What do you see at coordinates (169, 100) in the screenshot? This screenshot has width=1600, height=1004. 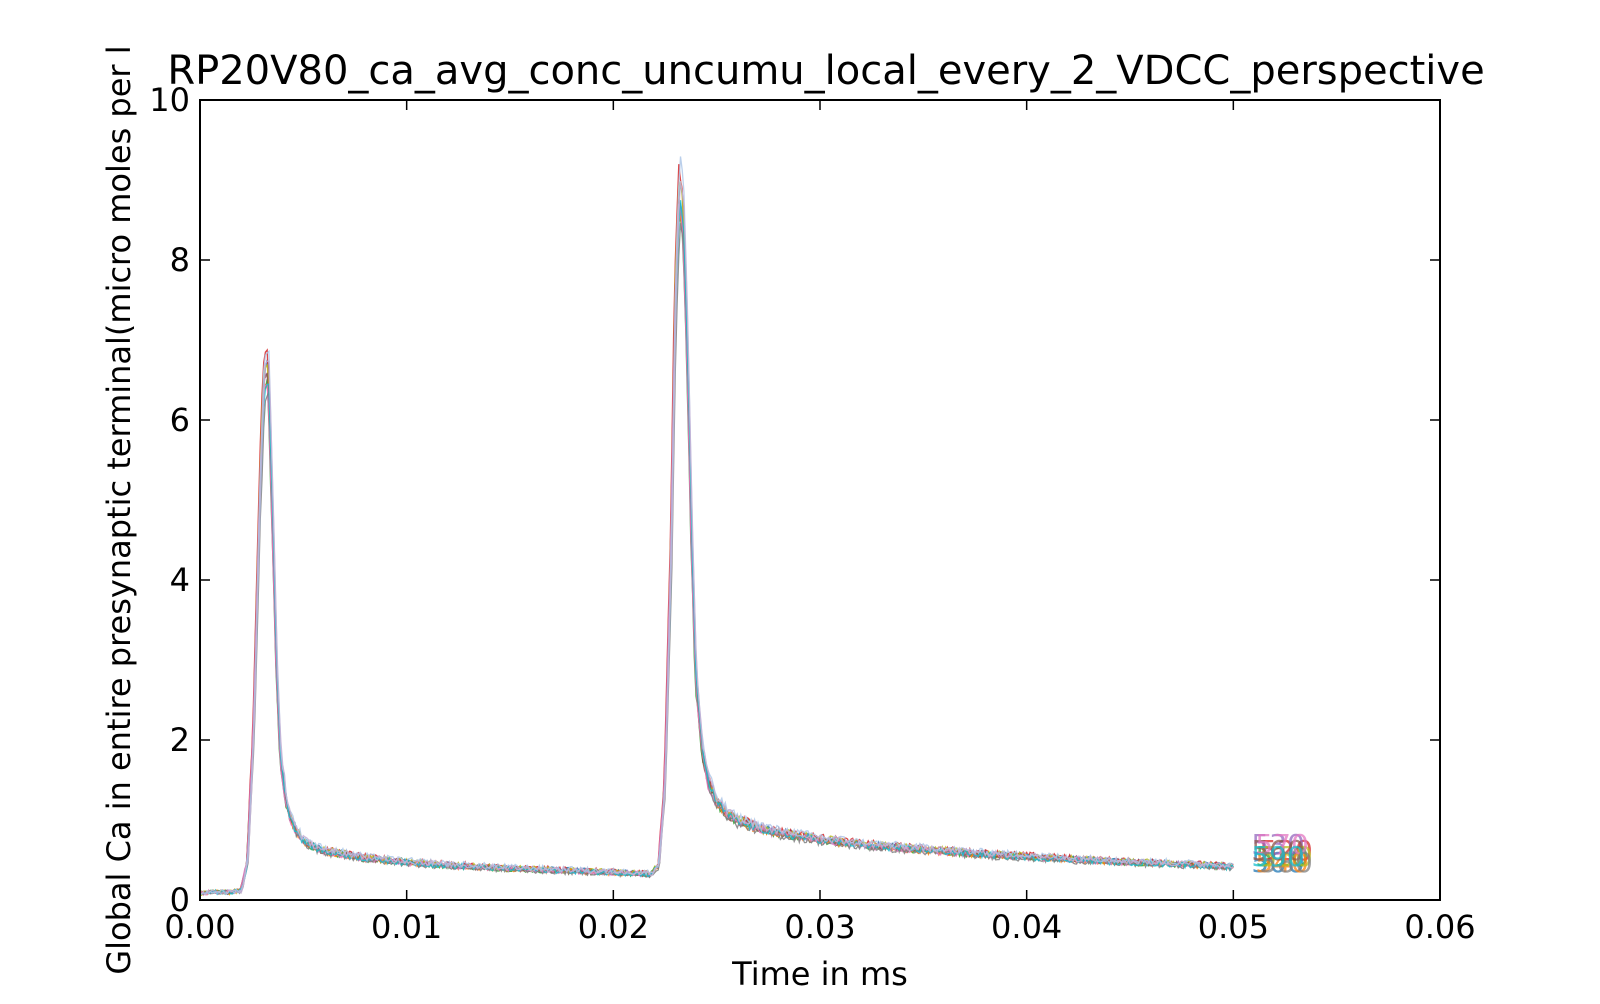 I see `y-tick-label: 10` at bounding box center [169, 100].